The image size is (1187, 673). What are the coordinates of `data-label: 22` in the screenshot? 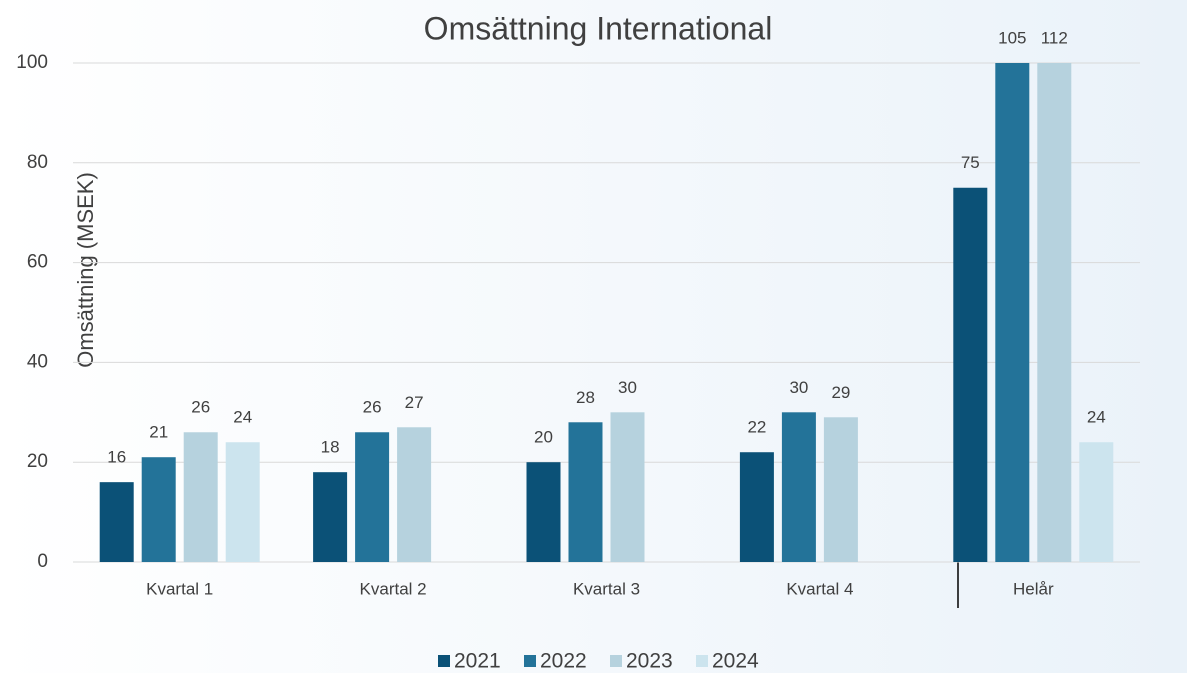 It's located at (756, 427).